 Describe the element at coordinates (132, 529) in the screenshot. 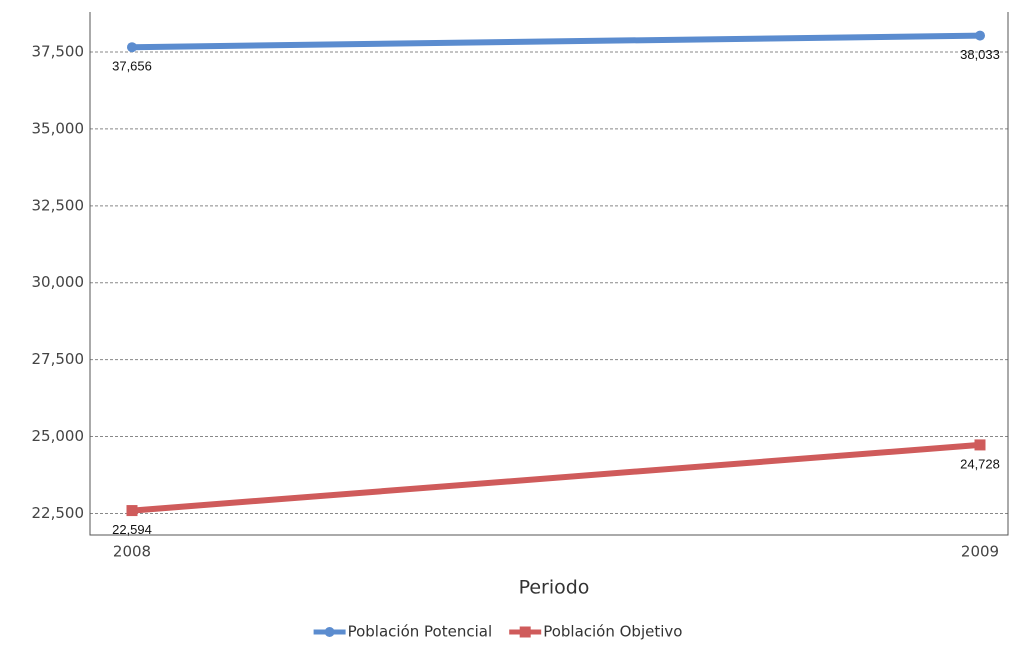

I see `data-label: 22,594` at that location.